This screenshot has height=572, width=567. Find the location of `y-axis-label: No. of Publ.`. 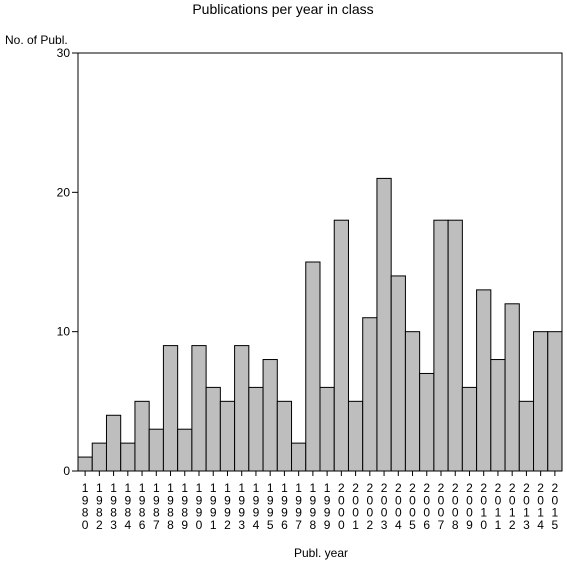

y-axis-label: No. of Publ. is located at coordinates (36, 40).